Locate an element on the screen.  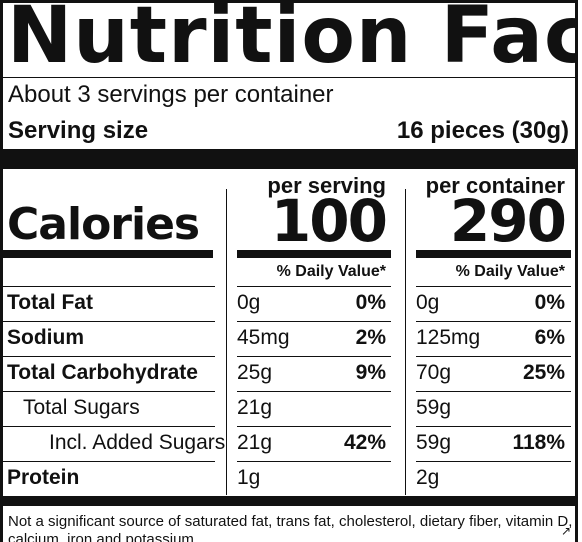
nutrient-name: Incl. Added Sugars is located at coordinates (137, 442).